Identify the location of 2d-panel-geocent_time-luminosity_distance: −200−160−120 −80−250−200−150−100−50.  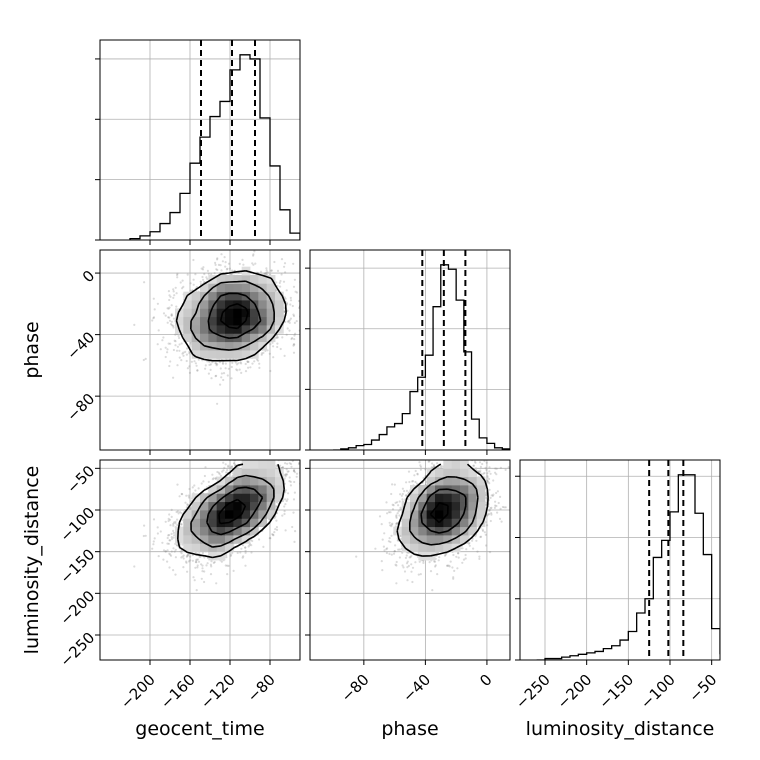
(187, 578).